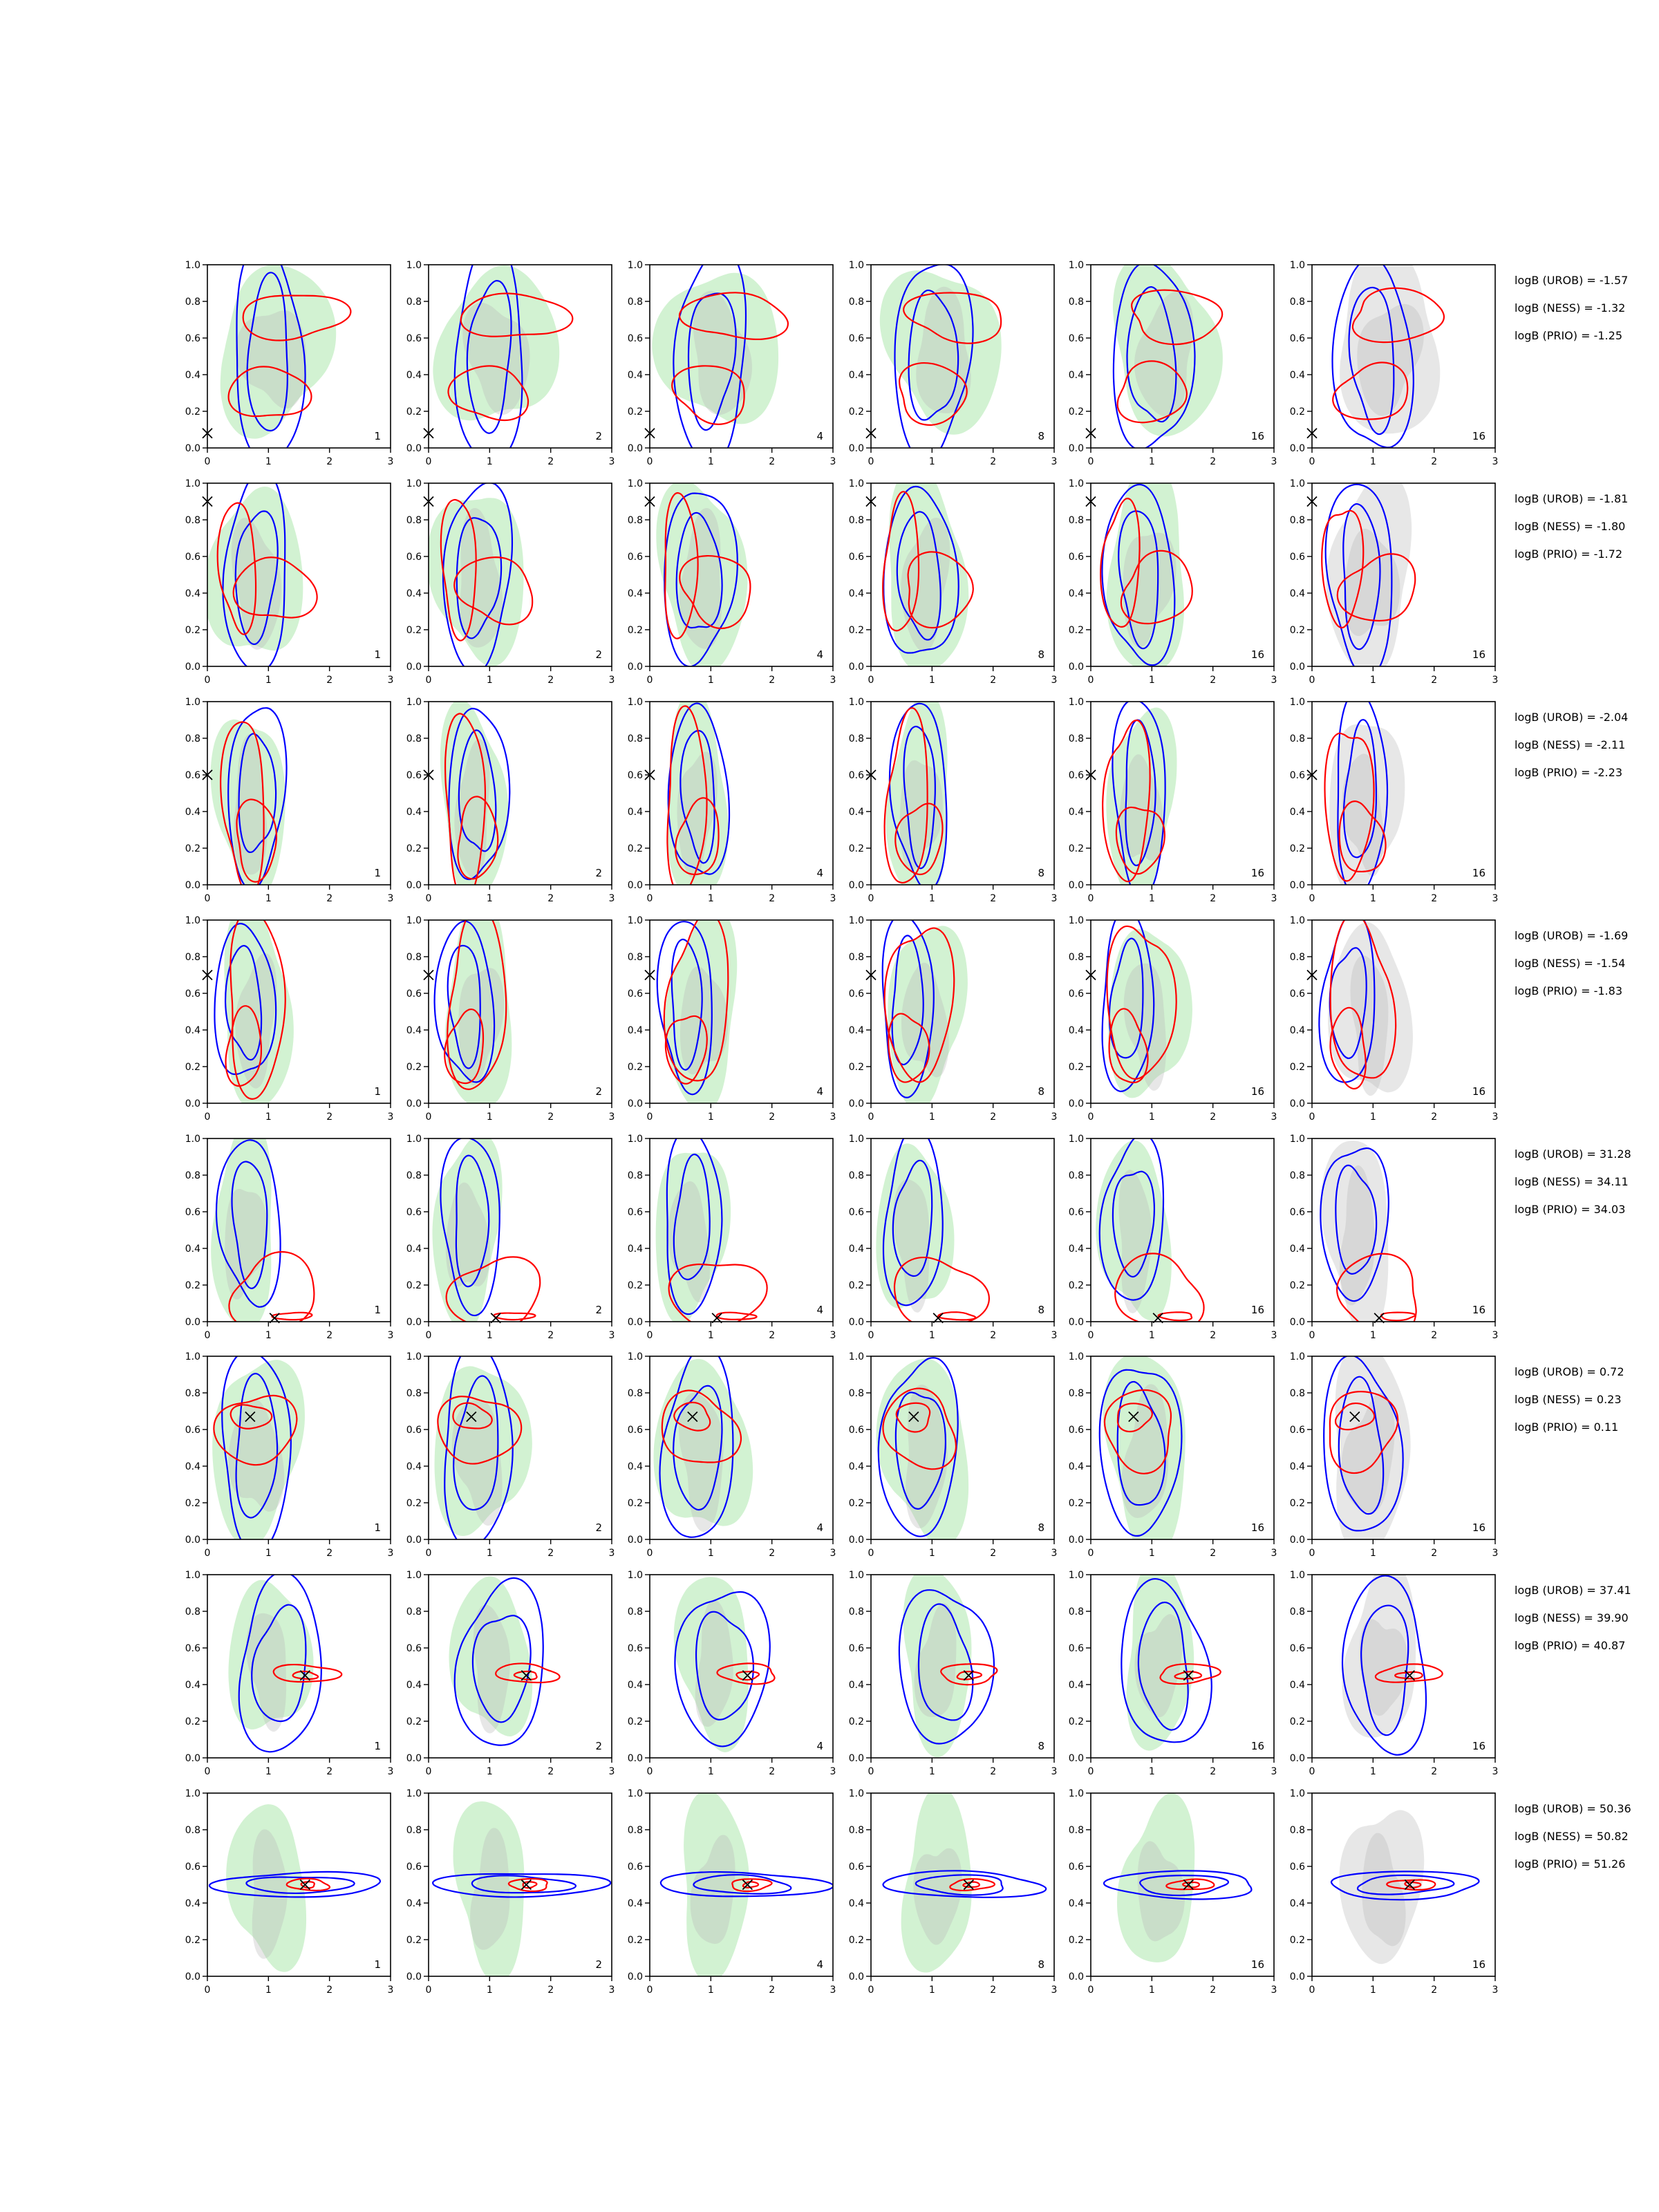 The image size is (1659, 2212). I want to click on true-value-marker, so click(304, 1675).